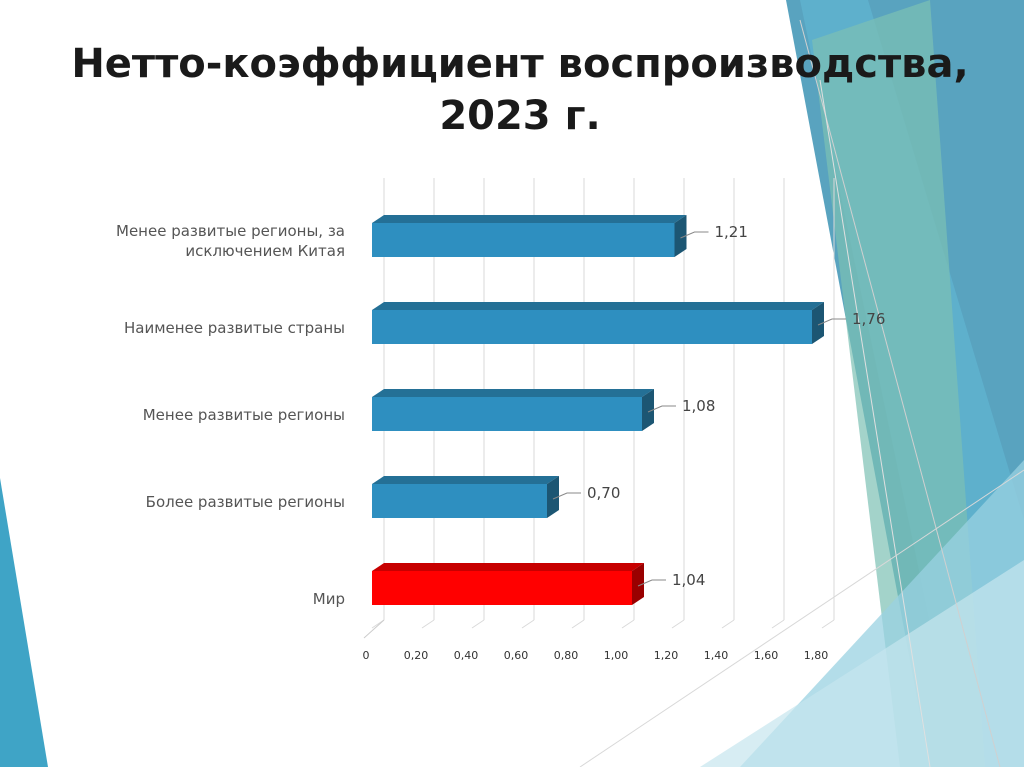  I want to click on value-label: 1,76, so click(868, 319).